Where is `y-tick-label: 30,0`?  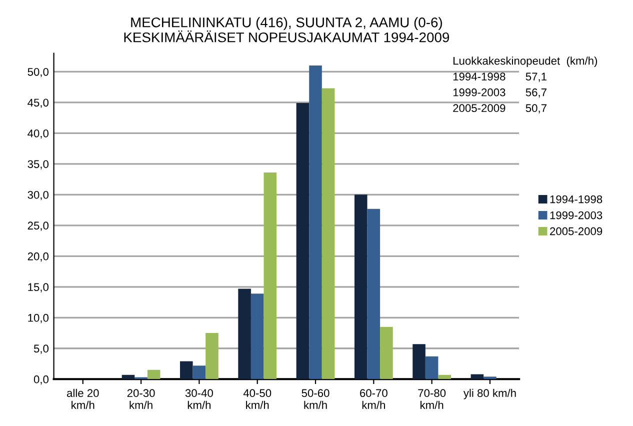 y-tick-label: 30,0 is located at coordinates (38, 195).